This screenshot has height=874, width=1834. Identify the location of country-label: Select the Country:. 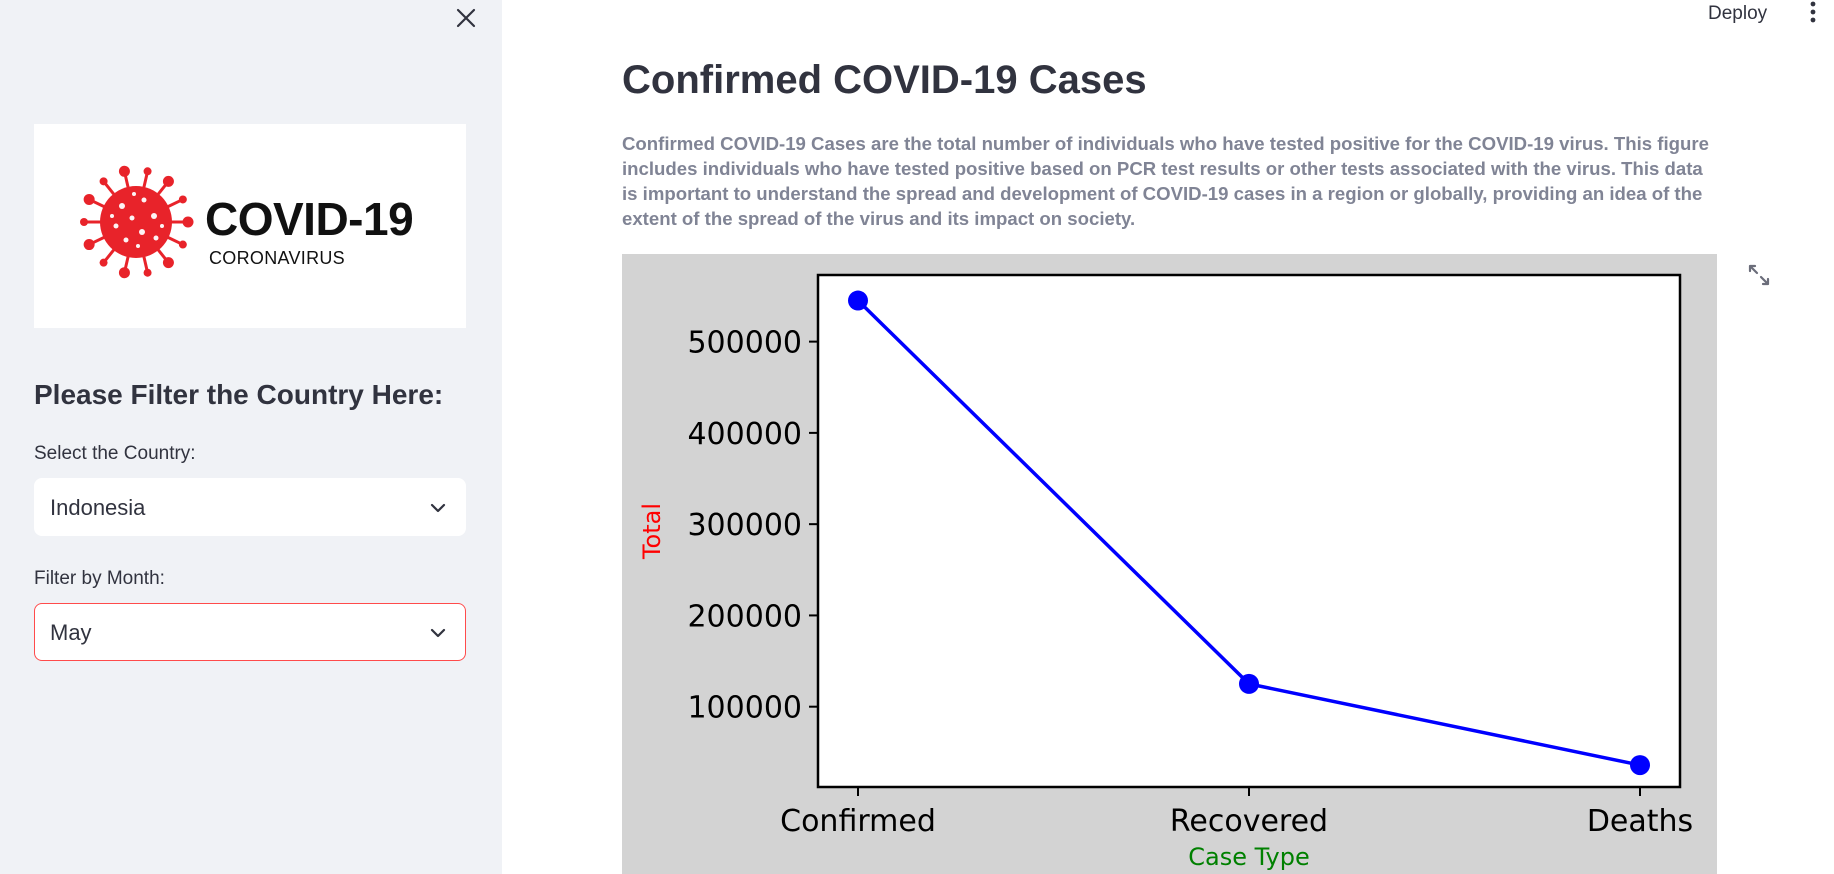
(115, 453).